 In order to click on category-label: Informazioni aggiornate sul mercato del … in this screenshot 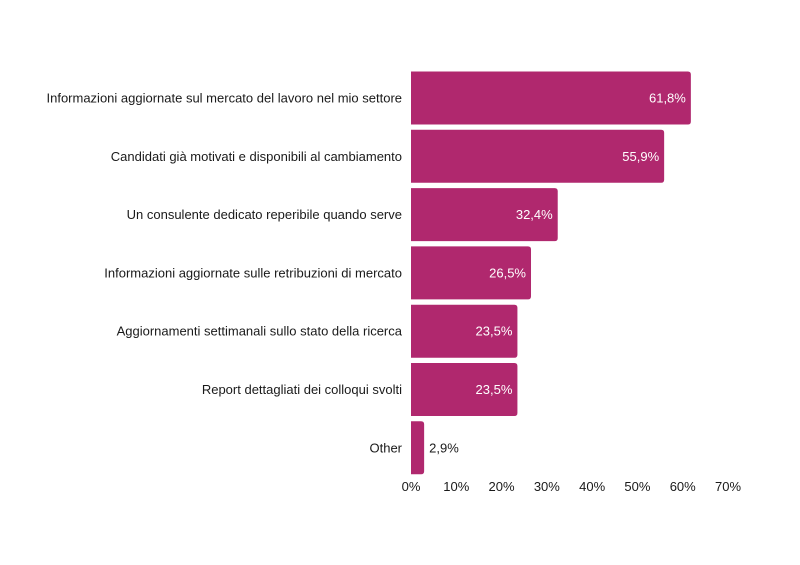, I will do `click(224, 98)`.